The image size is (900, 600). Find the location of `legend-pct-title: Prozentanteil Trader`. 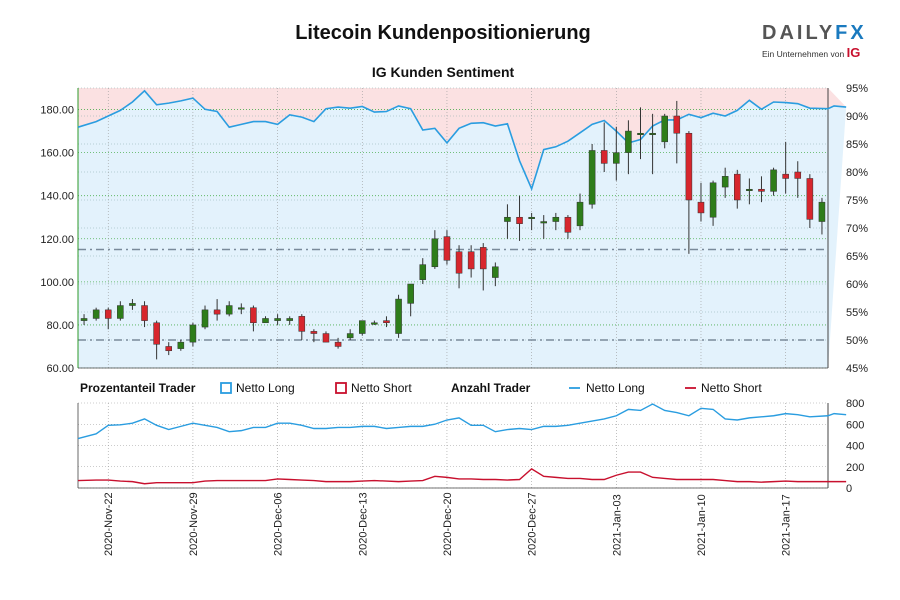

legend-pct-title: Prozentanteil Trader is located at coordinates (138, 388).